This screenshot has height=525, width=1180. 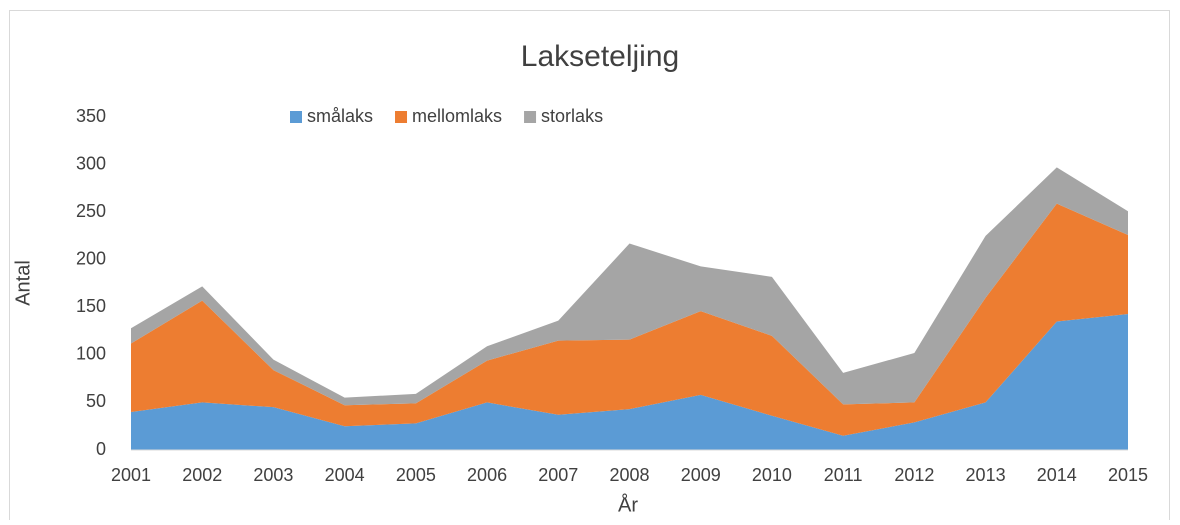 I want to click on x-tick-label: 2008, so click(x=629, y=475).